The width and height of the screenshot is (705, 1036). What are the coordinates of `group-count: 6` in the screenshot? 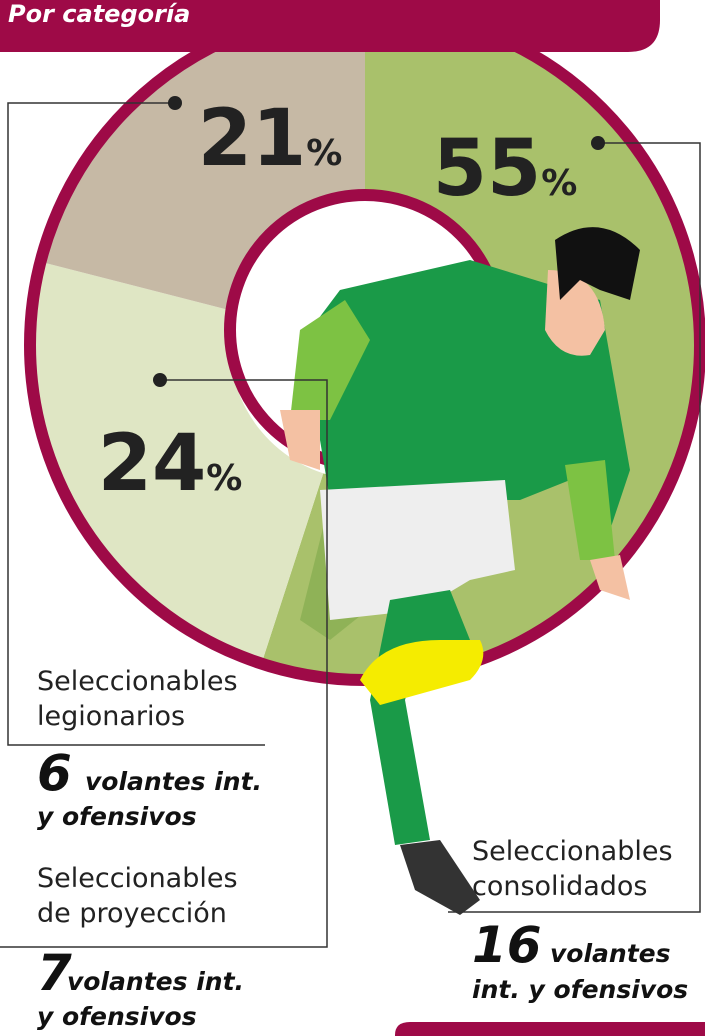 It's located at (54, 773).